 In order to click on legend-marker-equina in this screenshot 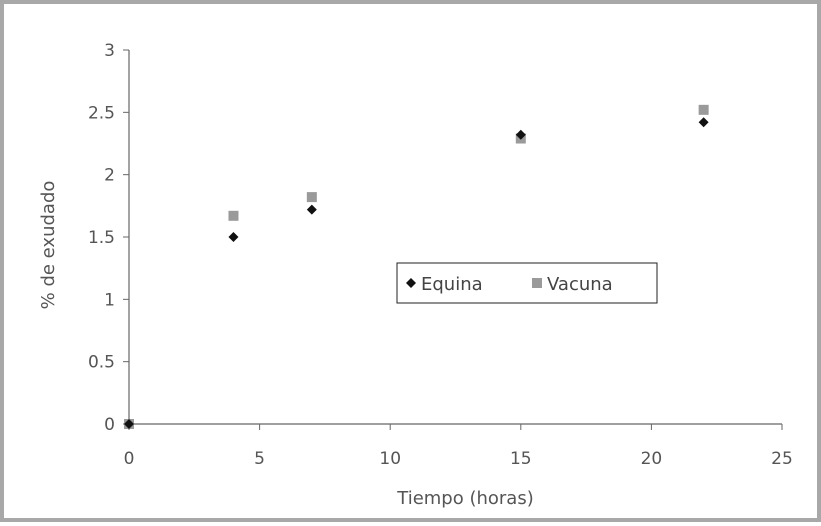, I will do `click(411, 283)`.